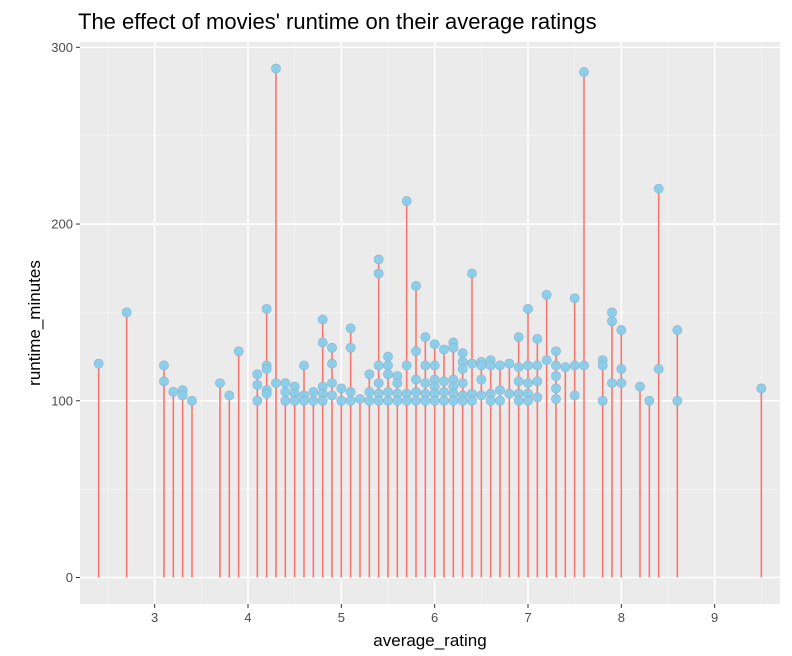  What do you see at coordinates (714, 617) in the screenshot?
I see `x-tick-label: 9` at bounding box center [714, 617].